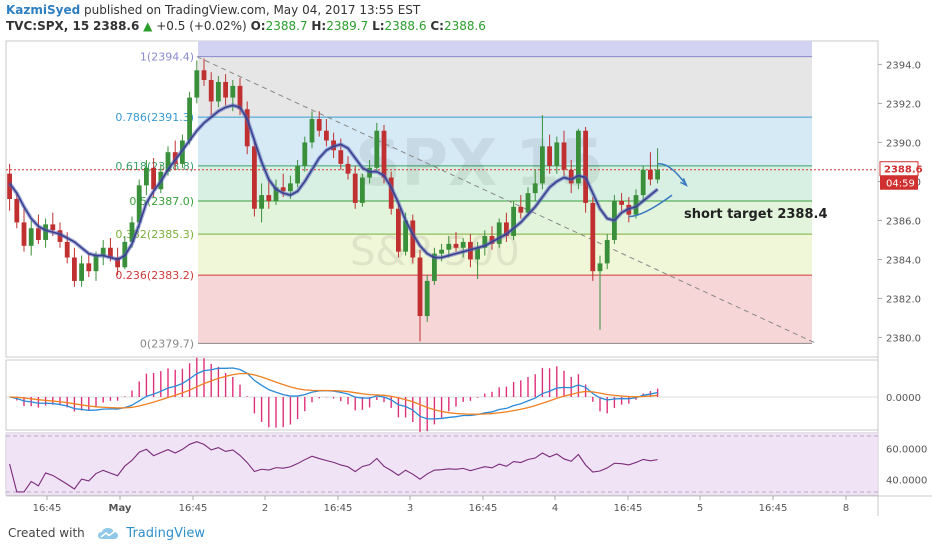 The width and height of the screenshot is (932, 550). What do you see at coordinates (333, 393) in the screenshot?
I see `macd-signal-line` at bounding box center [333, 393].